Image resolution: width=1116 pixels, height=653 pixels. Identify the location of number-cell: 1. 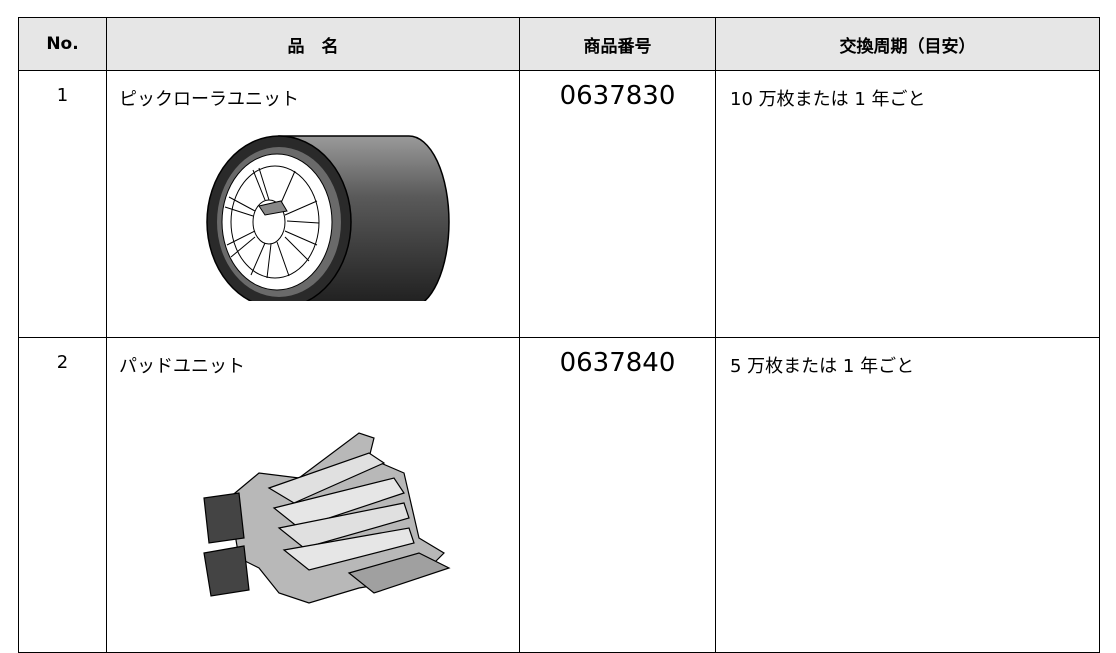
(62, 204).